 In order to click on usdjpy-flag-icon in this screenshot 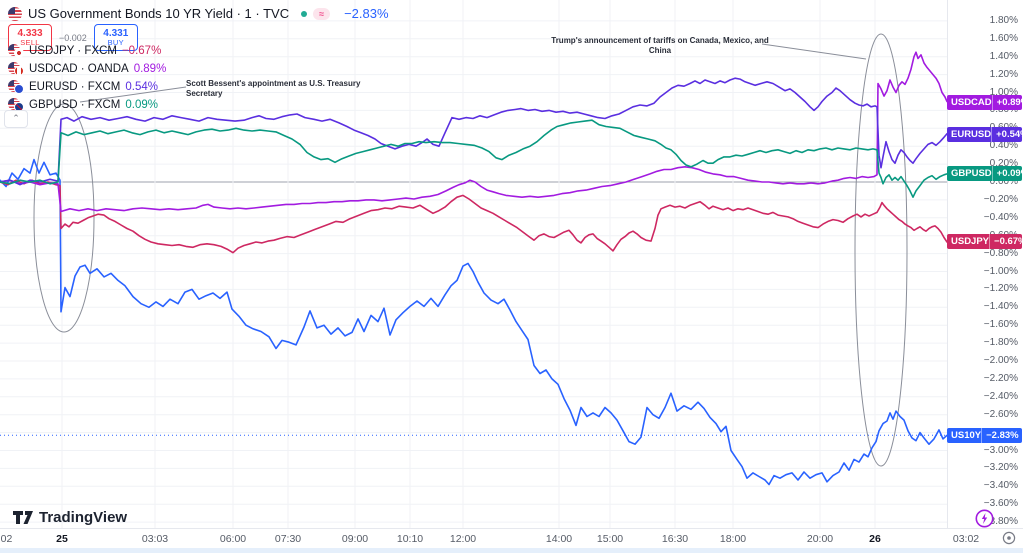, I will do `click(16, 51)`.